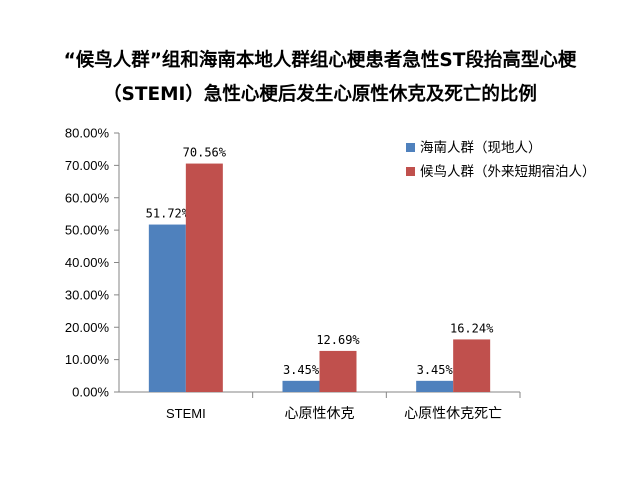  Describe the element at coordinates (87, 359) in the screenshot. I see `y-tick-label: 10.00%` at that location.